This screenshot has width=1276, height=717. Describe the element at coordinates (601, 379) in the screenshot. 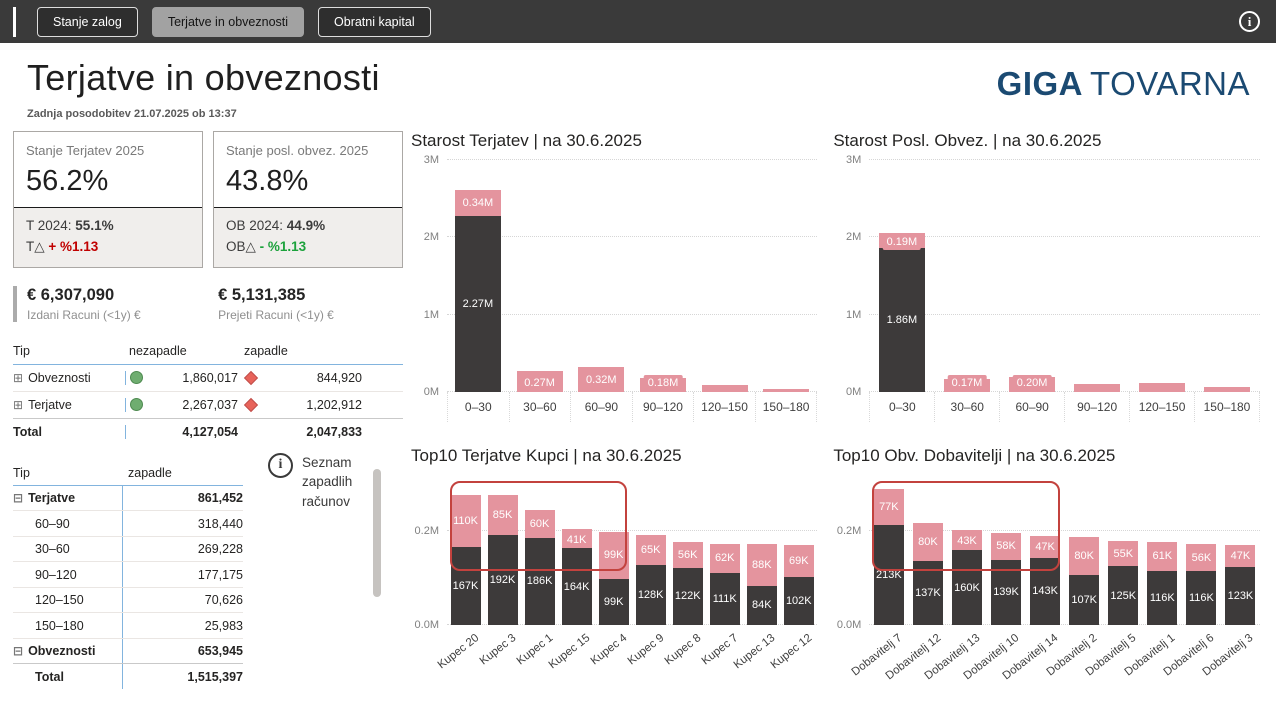

I see `bar-segment-zapadle: 0.32M` at that location.